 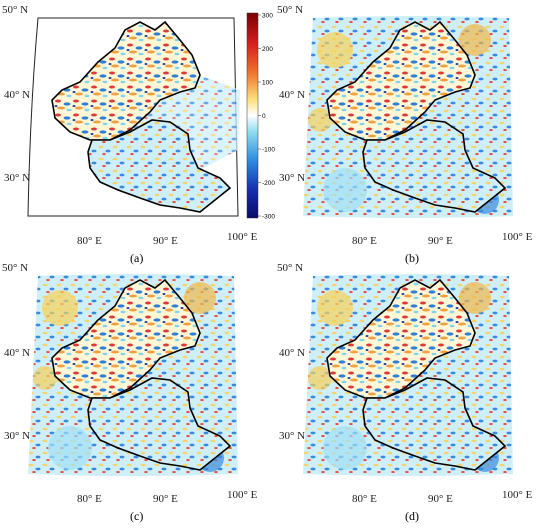 I want to click on colorbar-tick-label: 100, so click(x=267, y=83).